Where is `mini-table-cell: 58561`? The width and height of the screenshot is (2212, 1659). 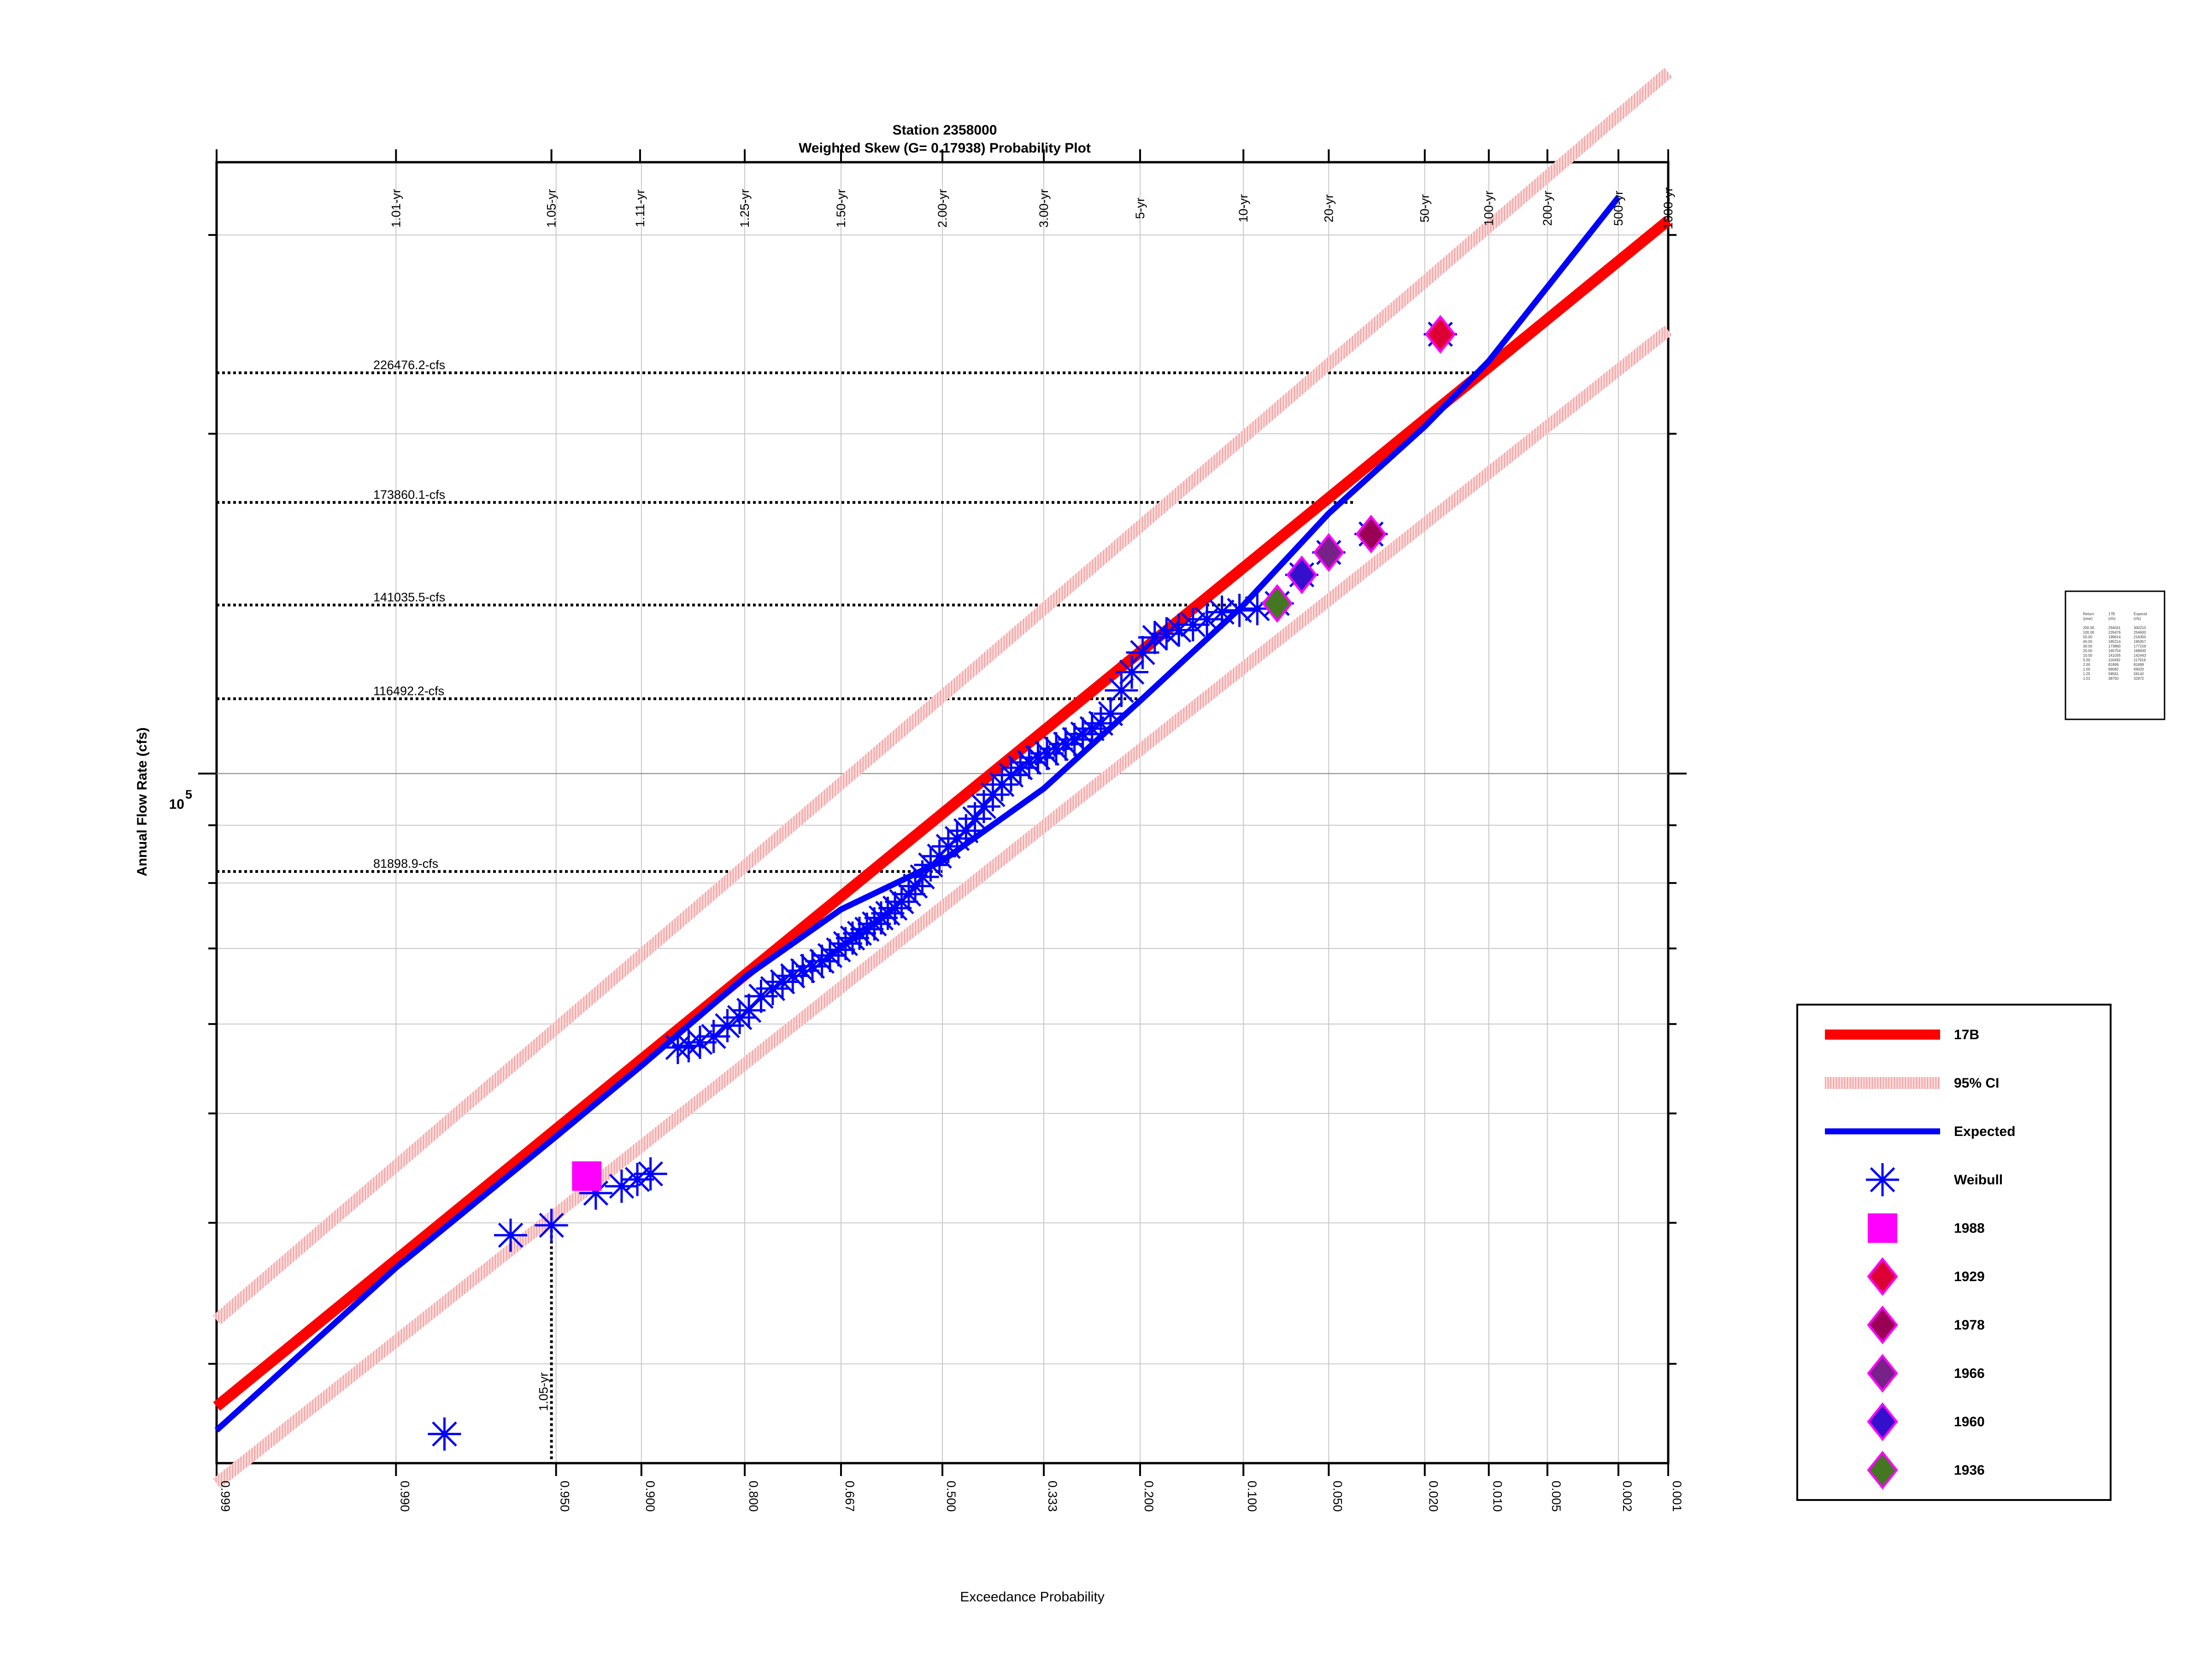 mini-table-cell: 58561 is located at coordinates (2113, 674).